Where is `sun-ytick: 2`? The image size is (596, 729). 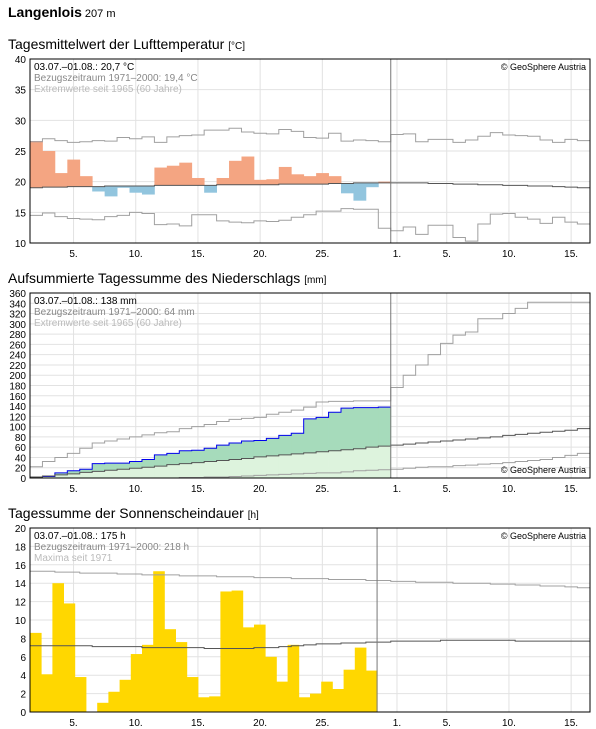 sun-ytick: 2 is located at coordinates (23, 695).